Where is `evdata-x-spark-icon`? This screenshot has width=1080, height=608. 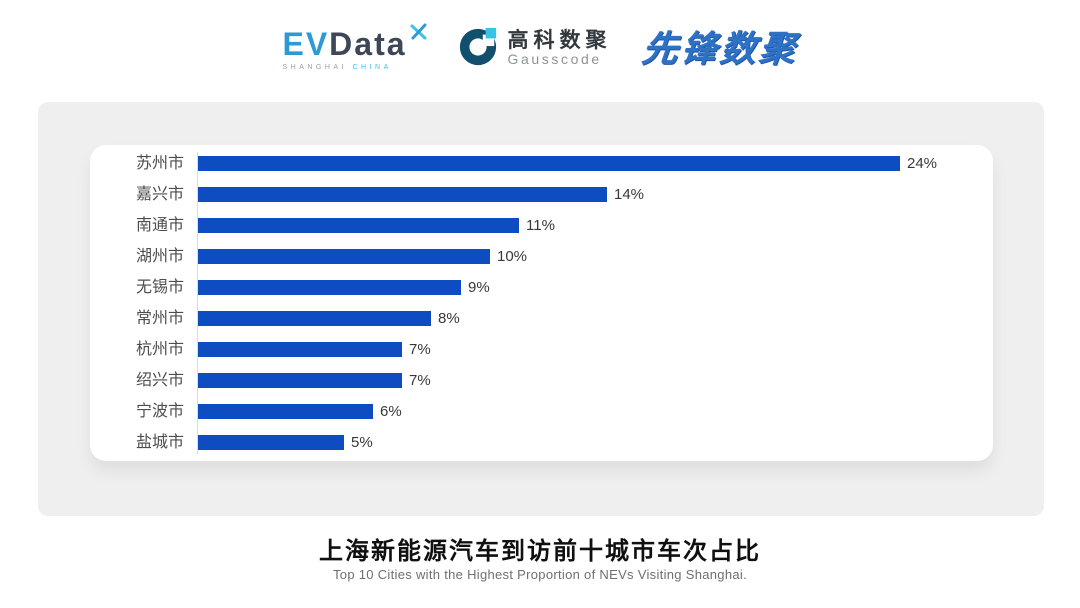 evdata-x-spark-icon is located at coordinates (419, 34).